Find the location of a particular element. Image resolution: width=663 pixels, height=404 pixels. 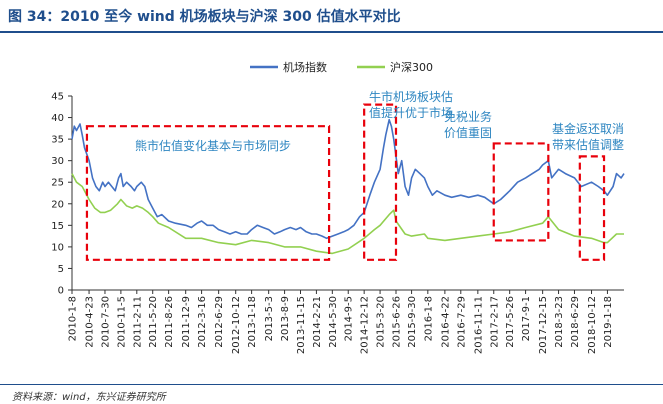

x-tick-label: 2019-1-18 is located at coordinates (608, 322).